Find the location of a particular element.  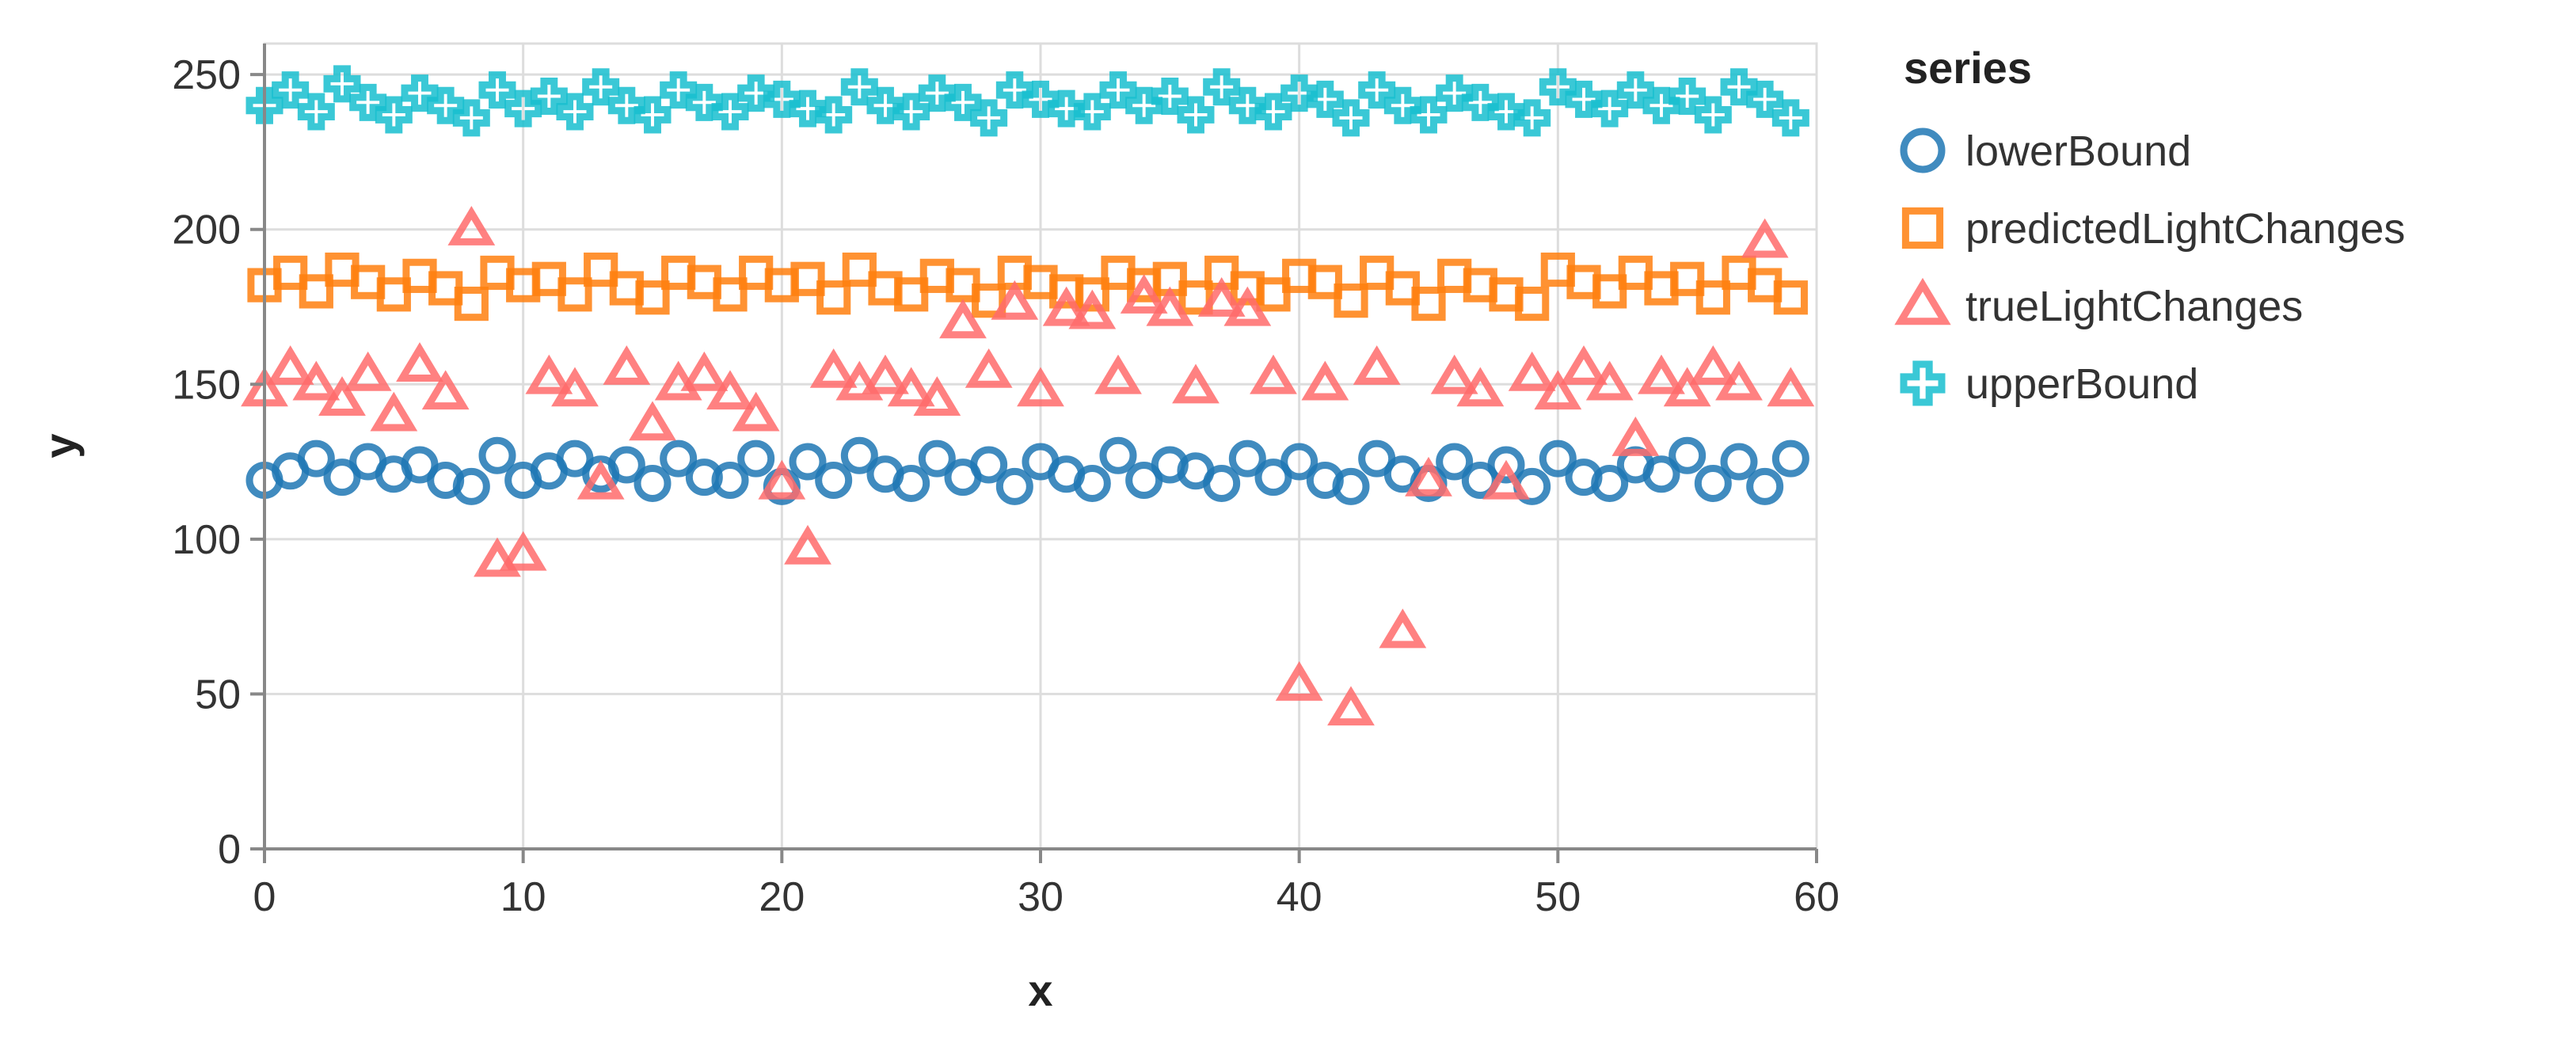

legend-symbol-upperBound is located at coordinates (1923, 383).